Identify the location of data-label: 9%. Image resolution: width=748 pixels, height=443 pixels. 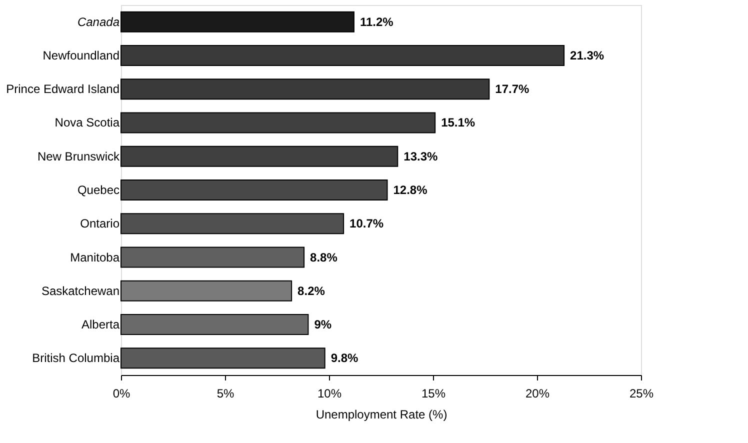
(323, 325).